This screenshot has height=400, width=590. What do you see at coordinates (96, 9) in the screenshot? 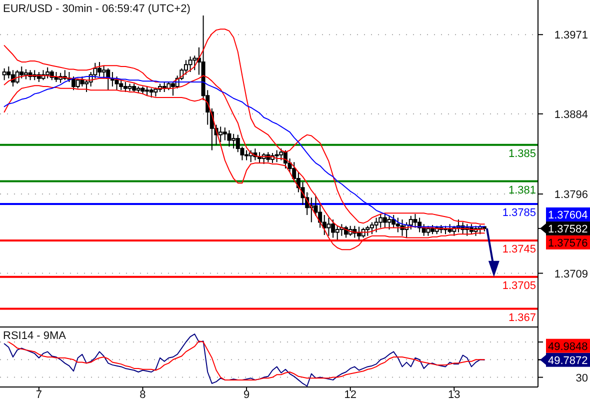
I see `chart-title: EUR/USD - 30min - 06:59:47 (UTC+2)` at bounding box center [96, 9].